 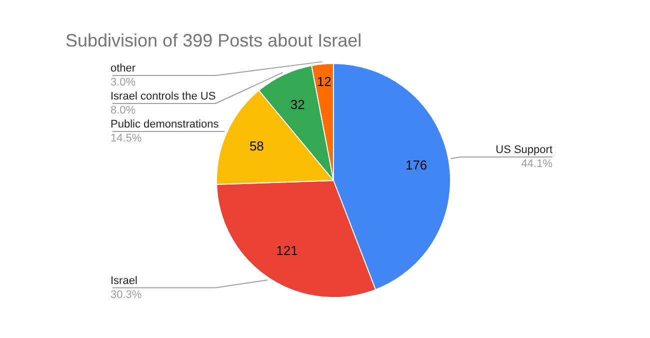 I want to click on text: 176, so click(x=416, y=165).